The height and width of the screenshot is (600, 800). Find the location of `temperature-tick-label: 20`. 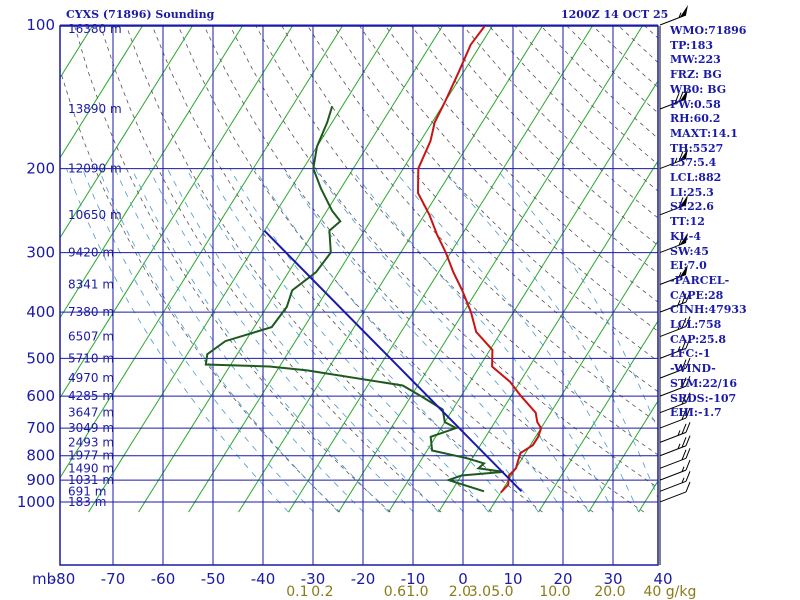

temperature-tick-label: 20 is located at coordinates (562, 579).